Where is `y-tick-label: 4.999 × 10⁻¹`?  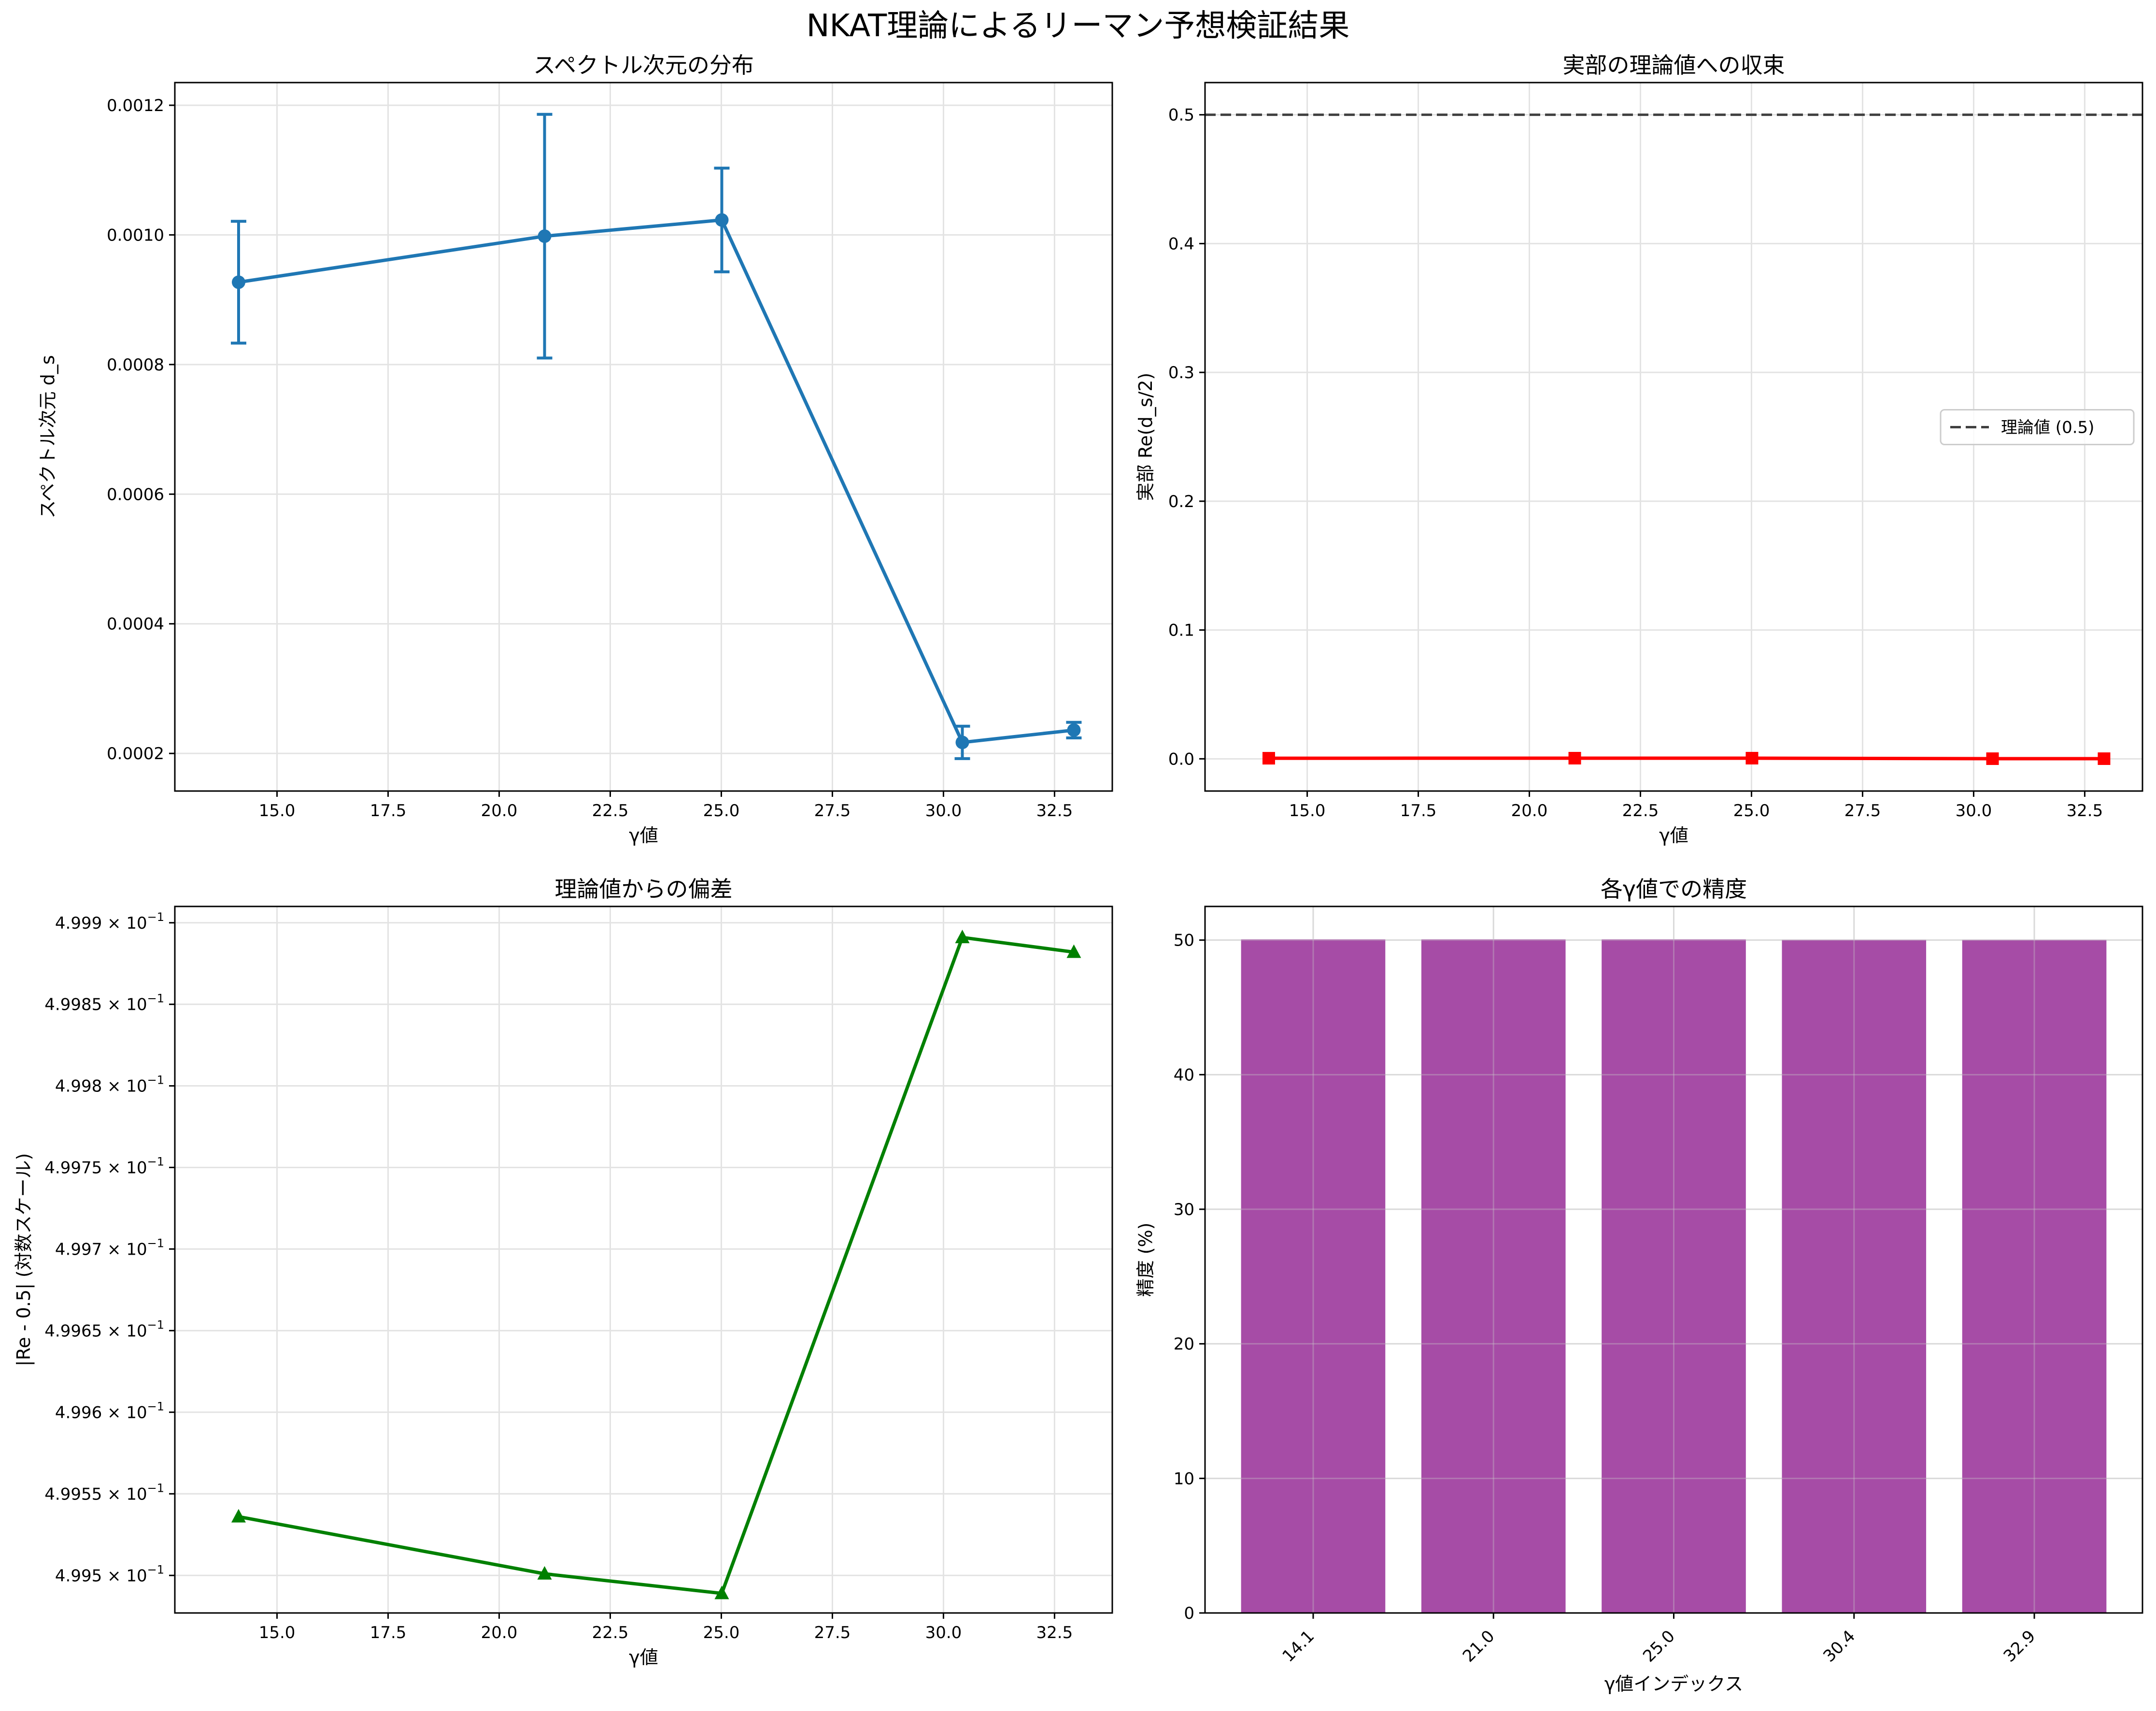
y-tick-label: 4.999 × 10⁻¹ is located at coordinates (109, 921).